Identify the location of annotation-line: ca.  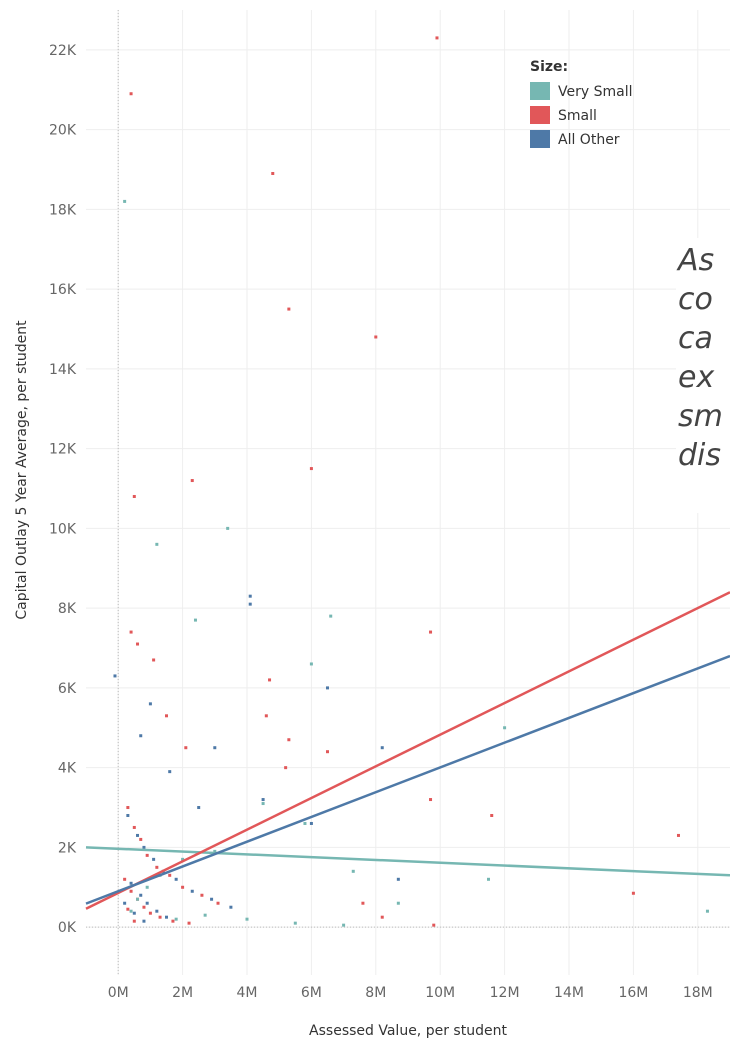
(695, 338).